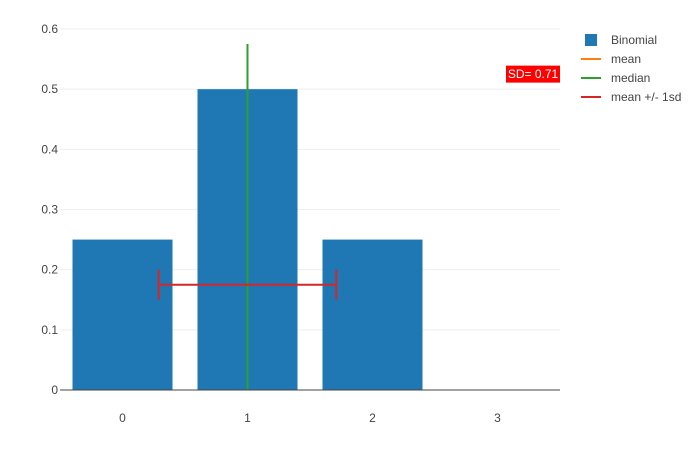 This screenshot has width=700, height=450. I want to click on y-tick-label: 0.5, so click(49, 89).